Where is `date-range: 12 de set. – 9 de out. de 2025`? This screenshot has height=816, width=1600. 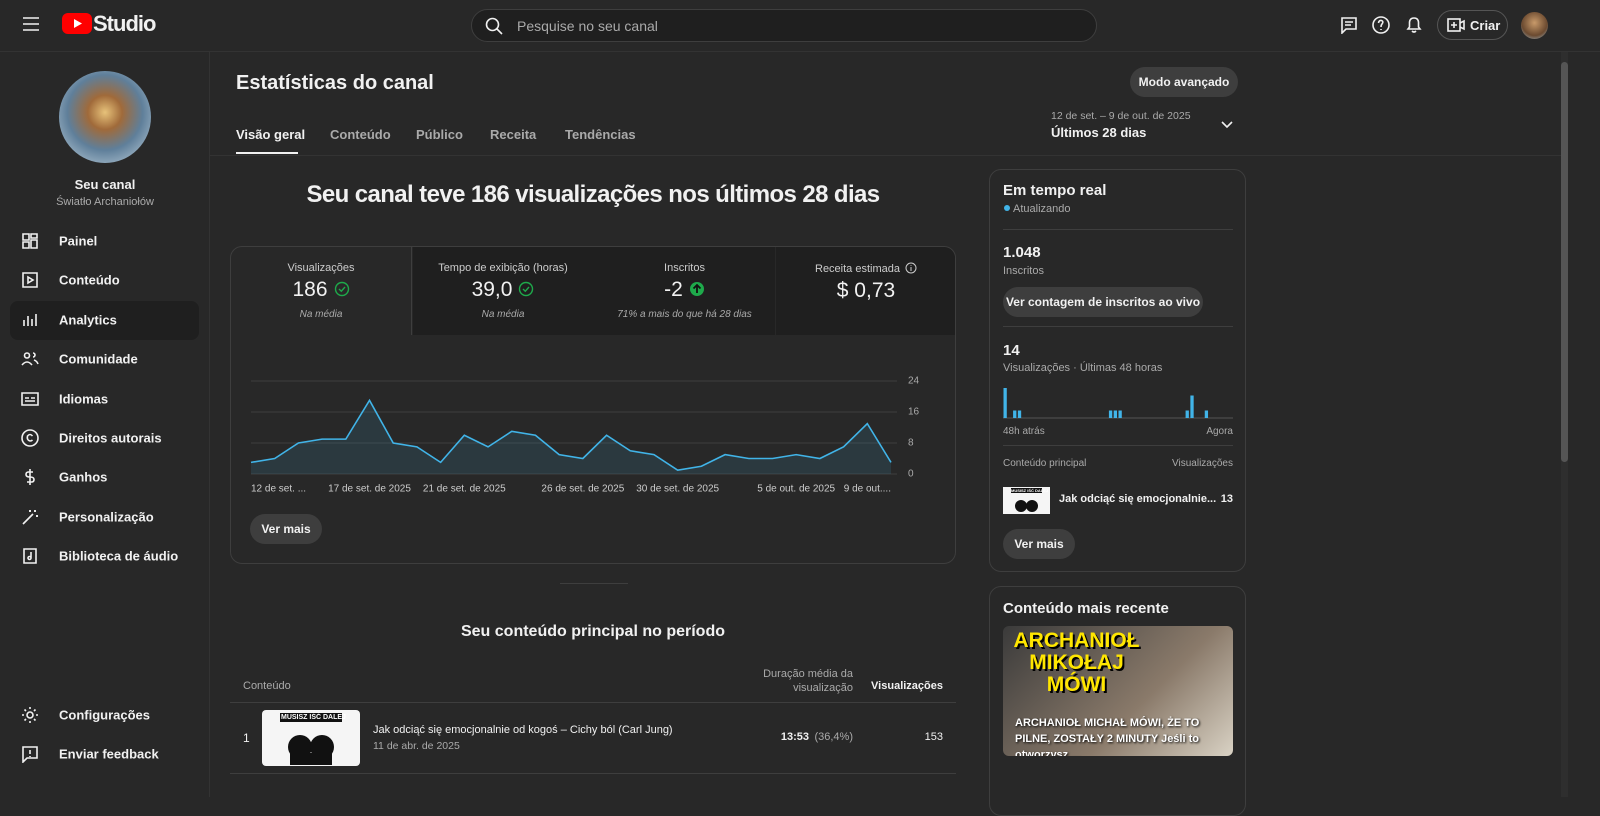 date-range: 12 de set. – 9 de out. de 2025 is located at coordinates (1121, 116).